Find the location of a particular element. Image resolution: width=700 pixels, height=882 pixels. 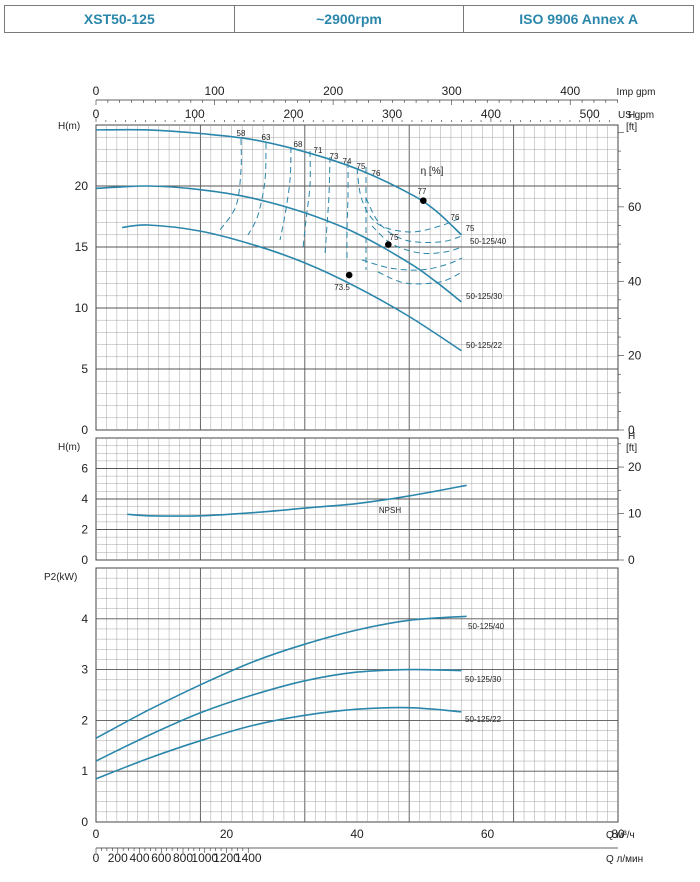

power-ytick-label: 0 is located at coordinates (84, 822).